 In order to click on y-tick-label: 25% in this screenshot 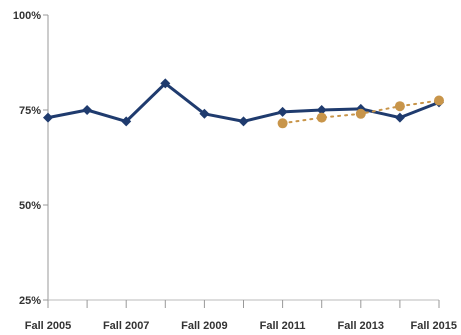, I will do `click(30, 301)`.